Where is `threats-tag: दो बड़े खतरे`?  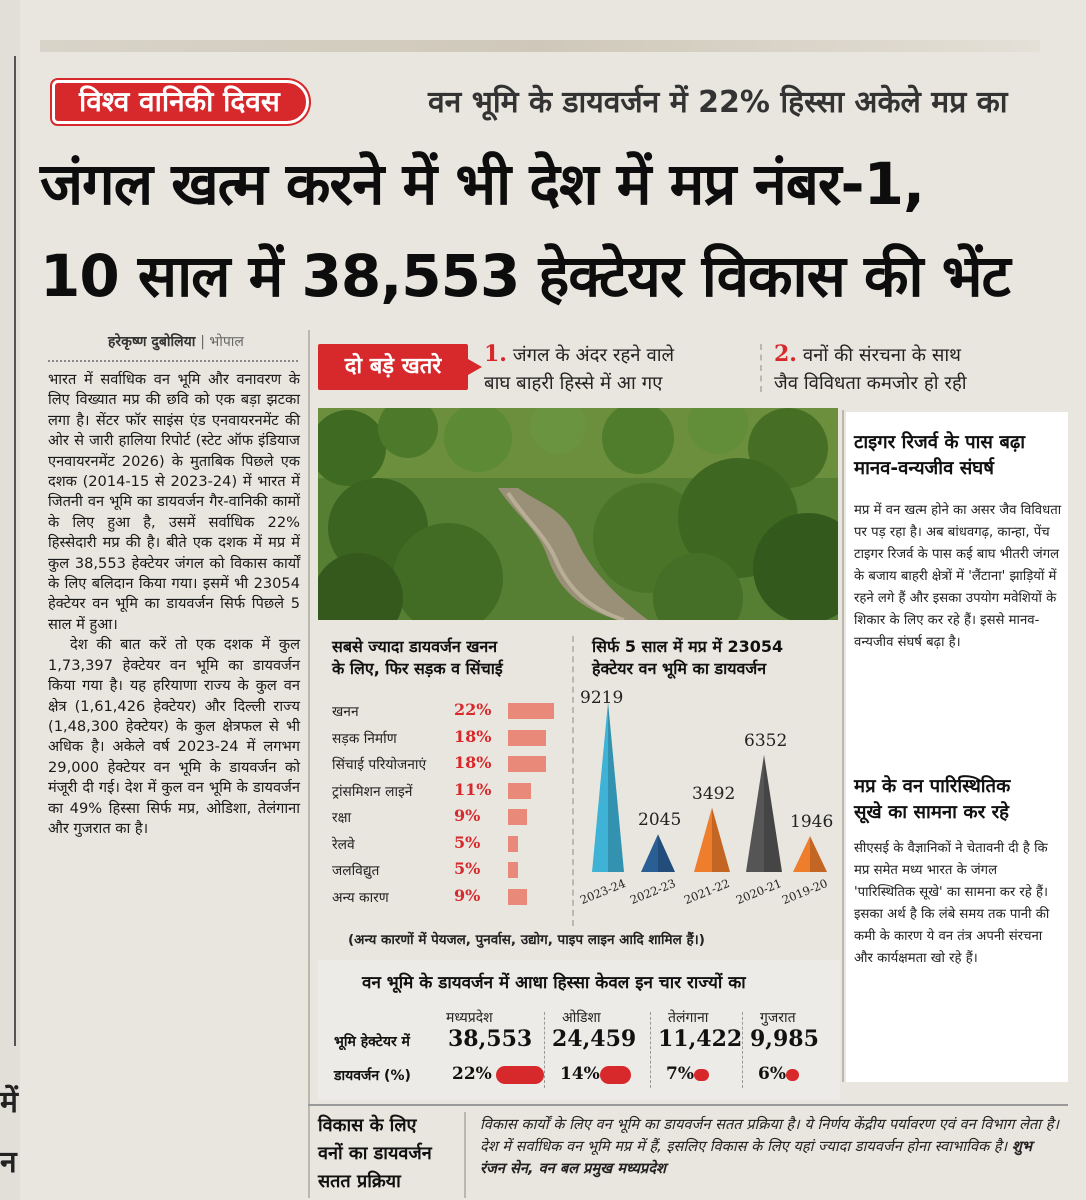
threats-tag: दो बड़े खतरे is located at coordinates (400, 367).